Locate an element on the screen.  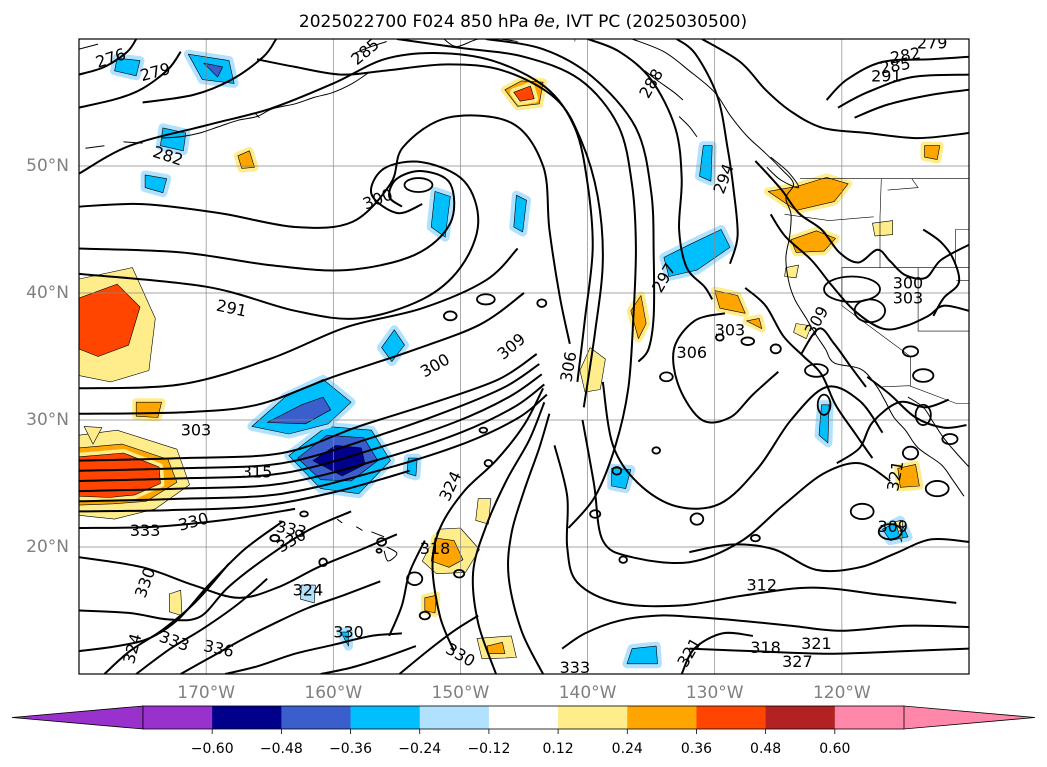
contour-label: 303 is located at coordinates (730, 329).